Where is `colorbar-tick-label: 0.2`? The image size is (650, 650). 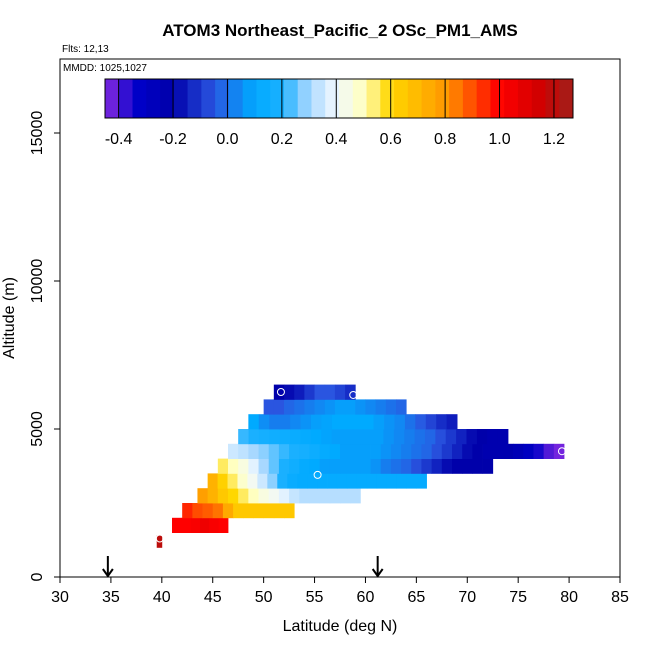 colorbar-tick-label: 0.2 is located at coordinates (282, 139).